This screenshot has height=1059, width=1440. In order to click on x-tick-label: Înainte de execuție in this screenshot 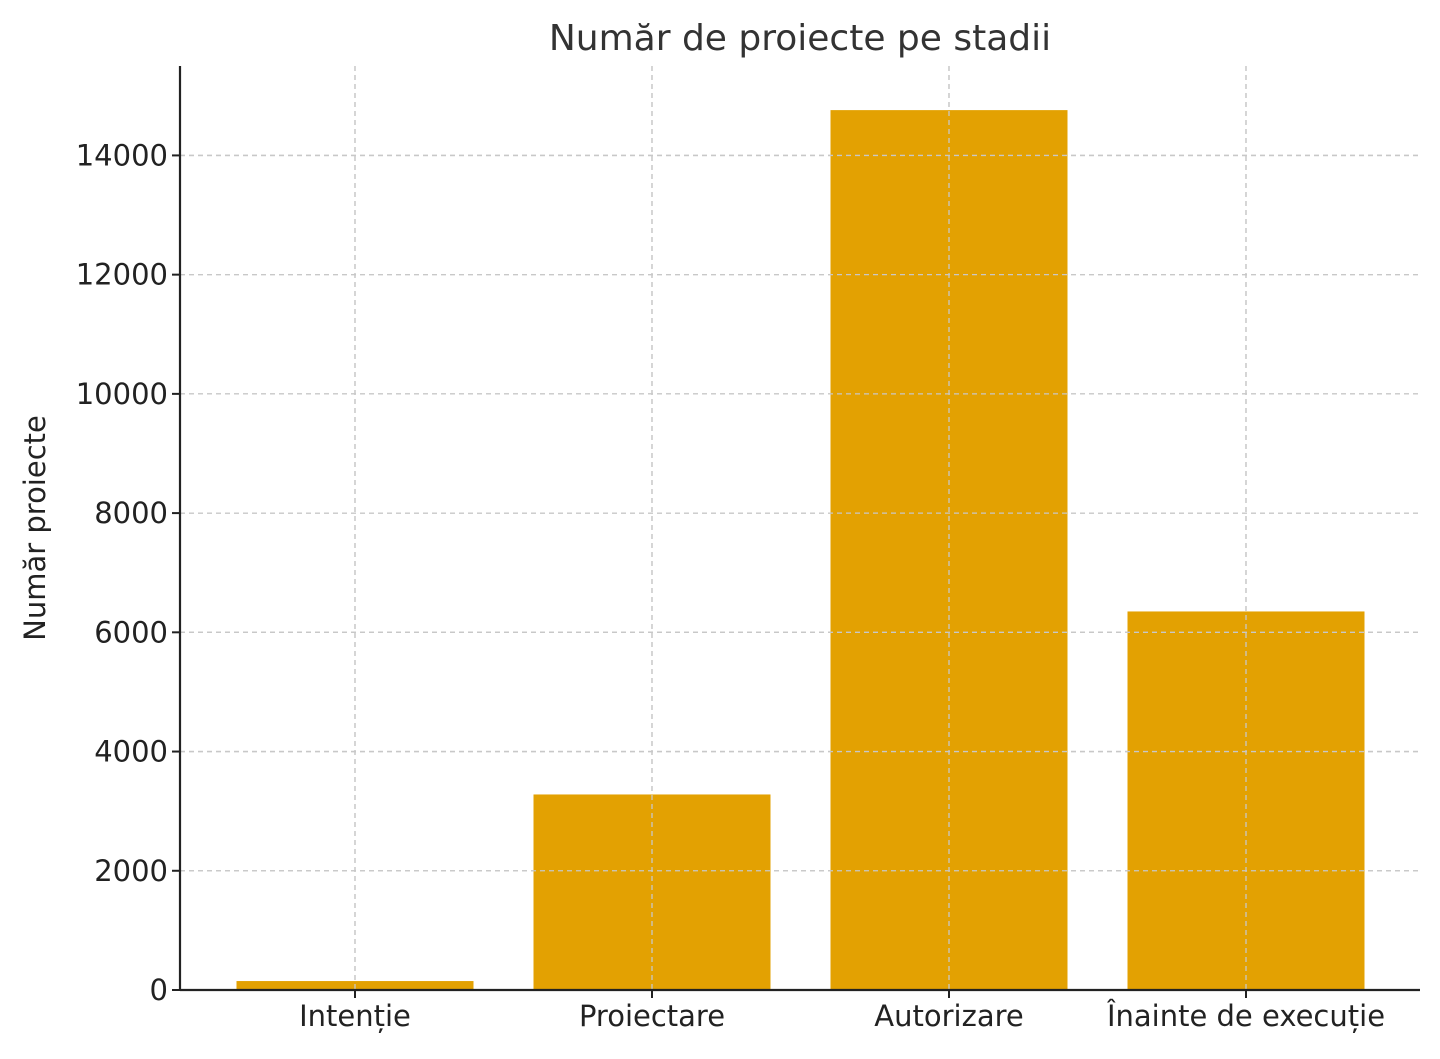, I will do `click(1245, 1016)`.